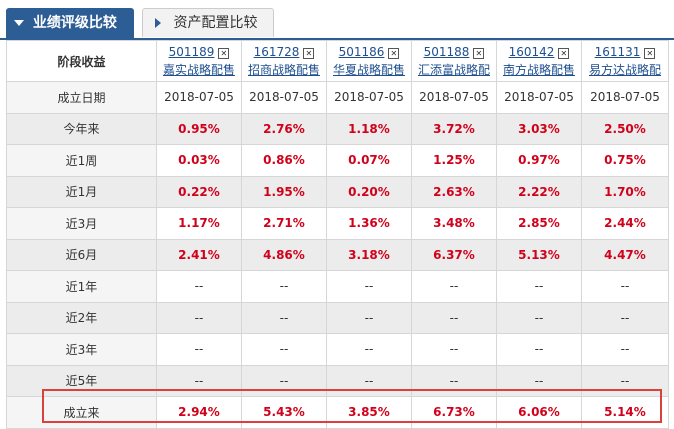  I want to click on table-cell: 5.13%, so click(539, 254).